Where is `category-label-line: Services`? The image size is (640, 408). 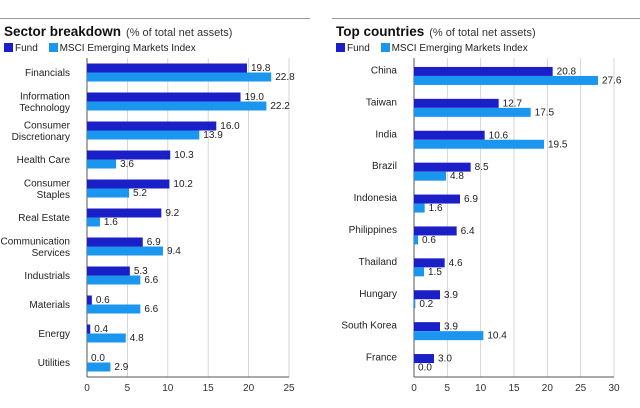 category-label-line: Services is located at coordinates (51, 253).